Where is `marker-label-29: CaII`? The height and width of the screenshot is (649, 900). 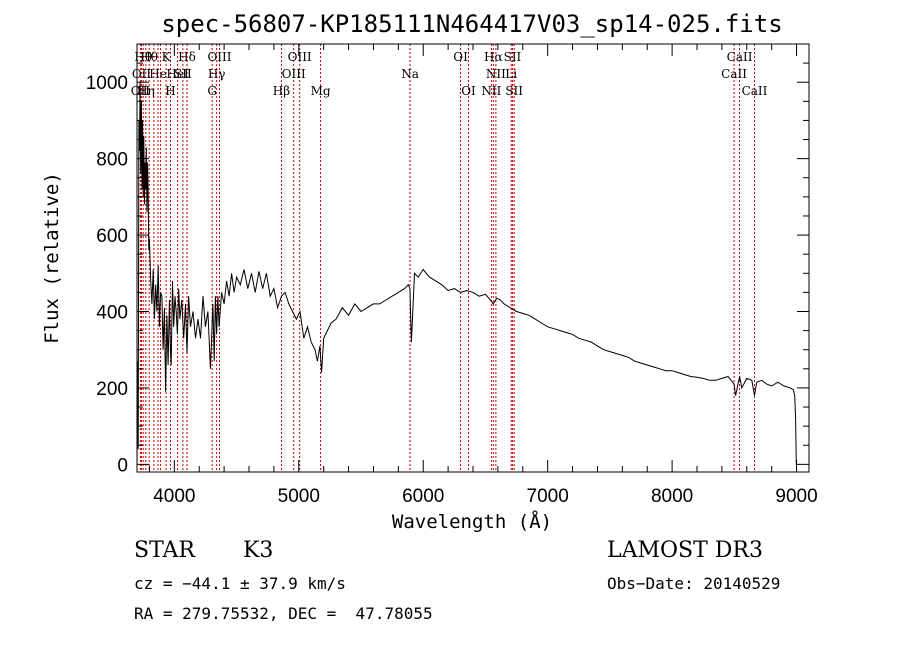 marker-label-29: CaII is located at coordinates (734, 74).